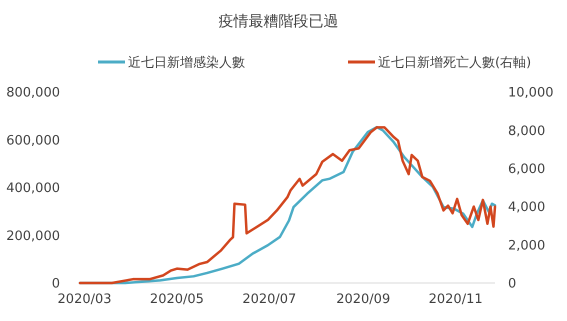 The height and width of the screenshot is (321, 567). What do you see at coordinates (85, 299) in the screenshot?
I see `x-tick-label: 2020/03` at bounding box center [85, 299].